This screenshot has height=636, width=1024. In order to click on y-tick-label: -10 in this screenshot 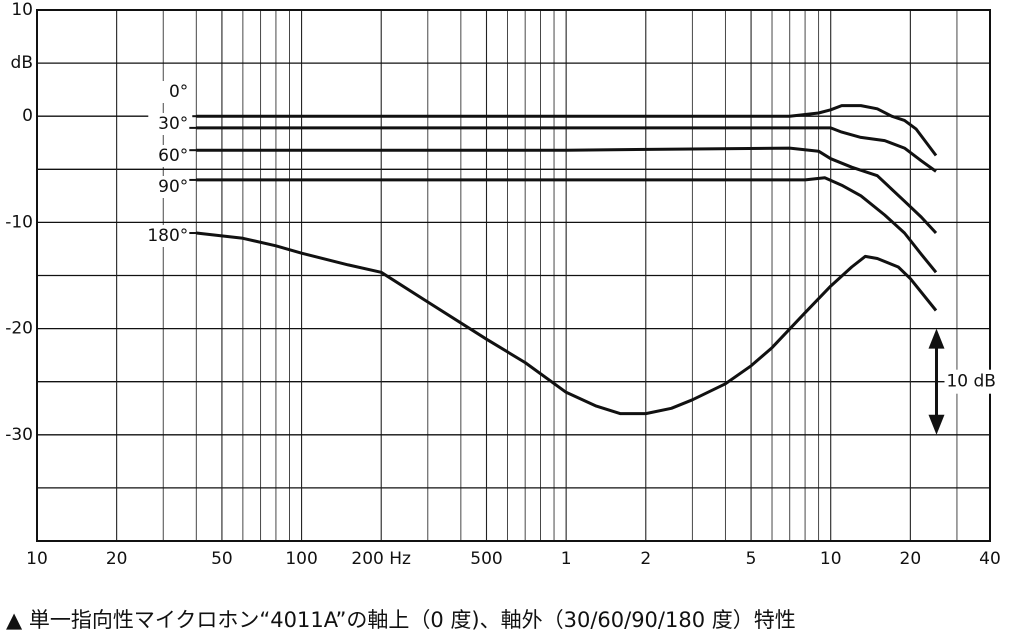, I will do `click(19, 222)`.